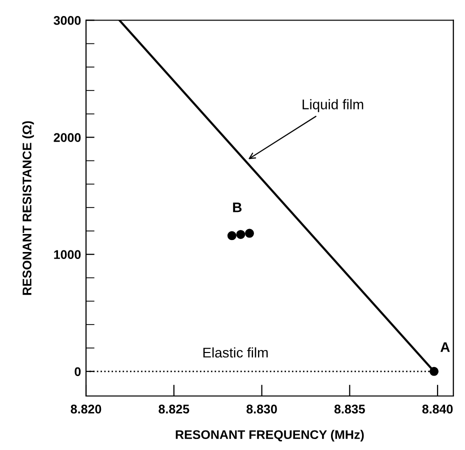 Image resolution: width=465 pixels, height=450 pixels. Describe the element at coordinates (67, 20) in the screenshot. I see `y-tick-label: 3000` at that location.